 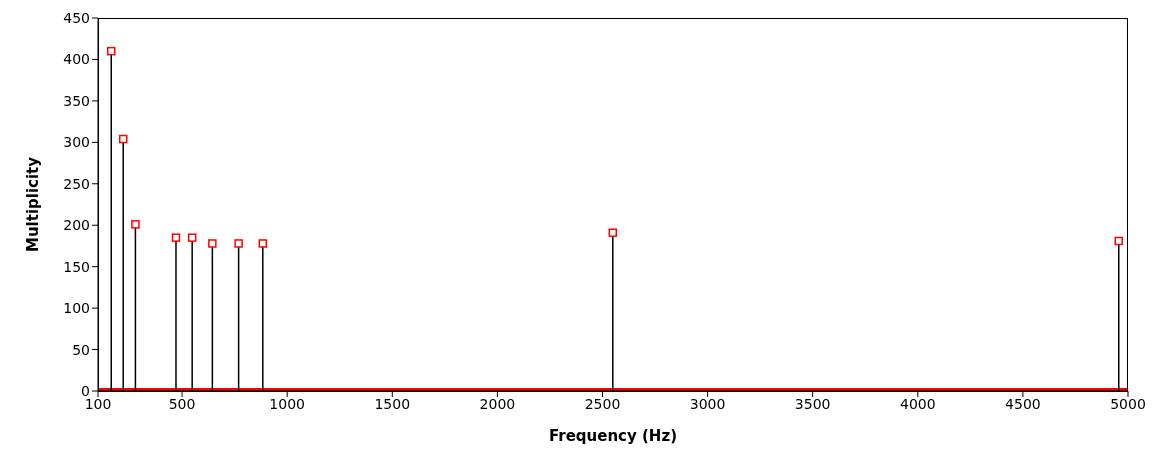 I want to click on y-tick-label: 100, so click(x=76, y=308).